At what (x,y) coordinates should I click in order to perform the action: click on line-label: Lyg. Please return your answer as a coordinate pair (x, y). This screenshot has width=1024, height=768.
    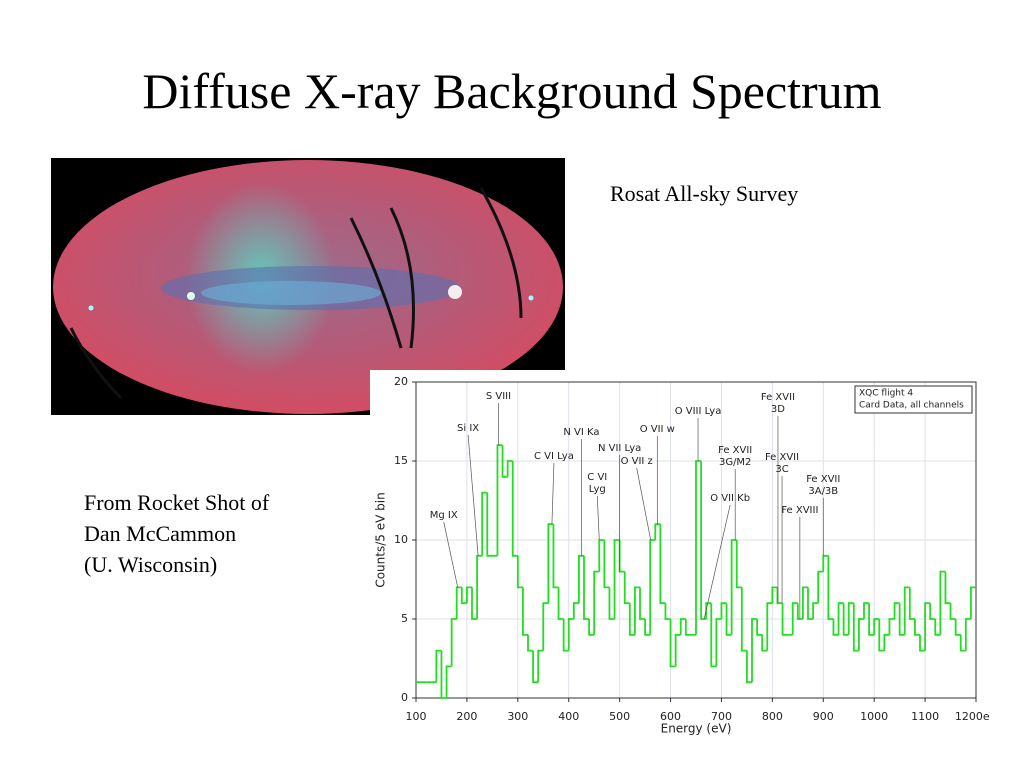
    Looking at the image, I should click on (597, 489).